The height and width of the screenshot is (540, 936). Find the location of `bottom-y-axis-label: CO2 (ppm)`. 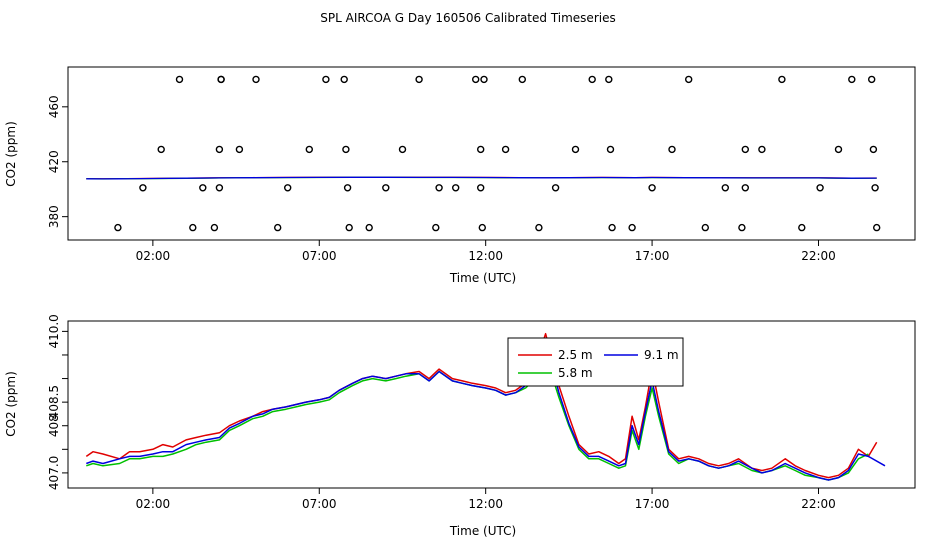

bottom-y-axis-label: CO2 (ppm) is located at coordinates (11, 404).